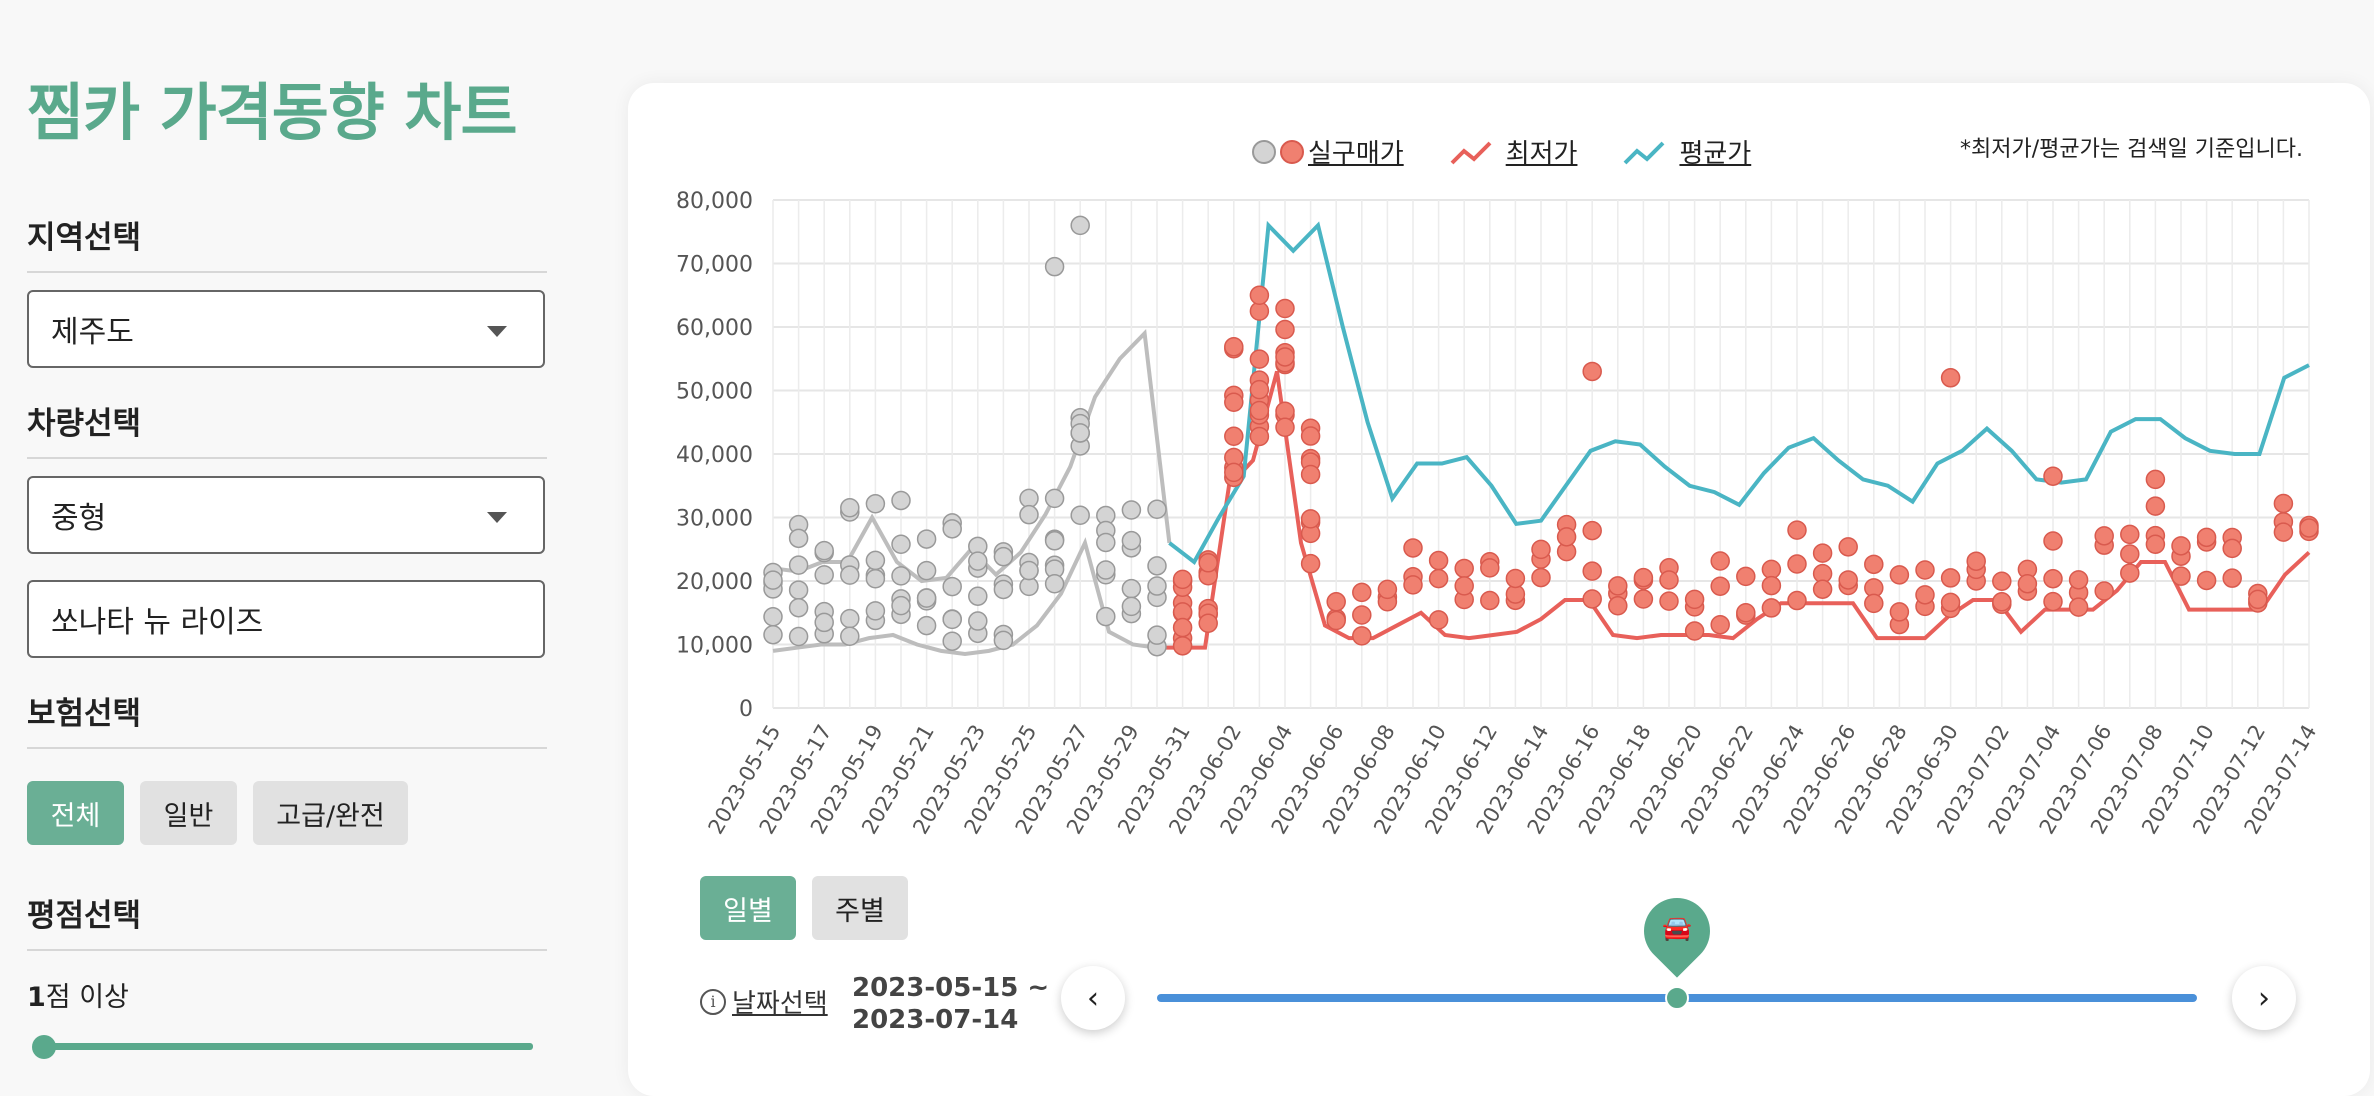 The width and height of the screenshot is (2374, 1096). Describe the element at coordinates (860, 908) in the screenshot. I see `view-weekly-button: 주별` at that location.